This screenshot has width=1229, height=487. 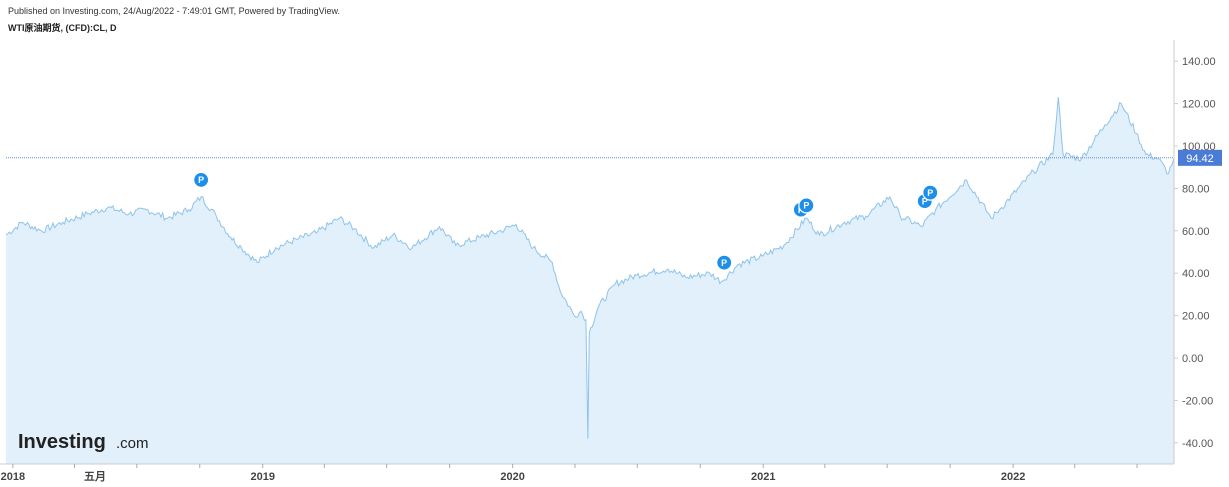 I want to click on logo-main: Investing, so click(x=62, y=442).